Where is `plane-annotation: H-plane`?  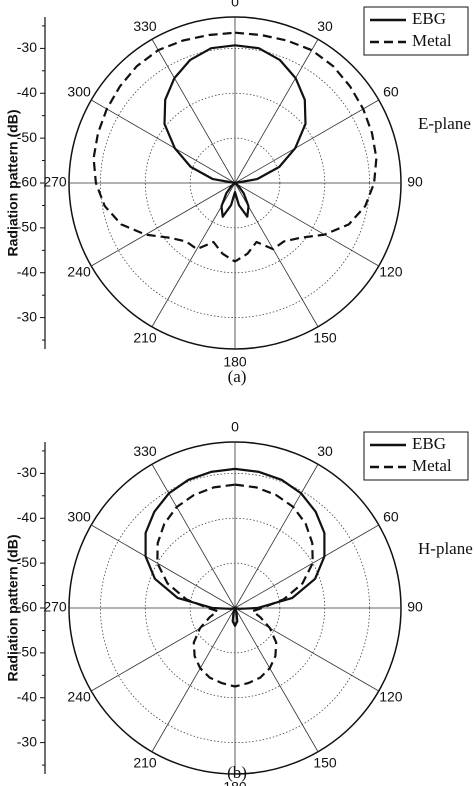 plane-annotation: H-plane is located at coordinates (445, 548).